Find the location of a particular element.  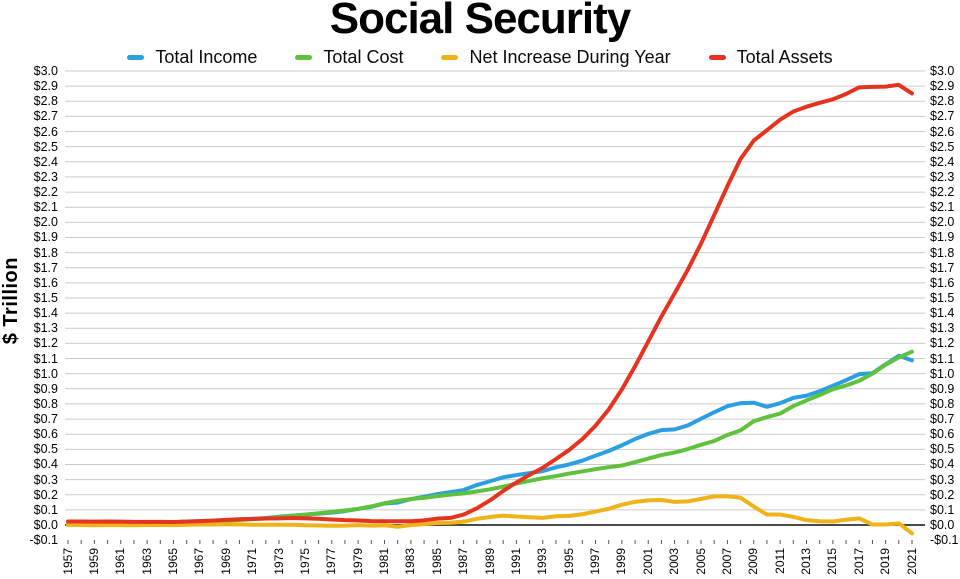

page-title: Social Security is located at coordinates (480, 21).